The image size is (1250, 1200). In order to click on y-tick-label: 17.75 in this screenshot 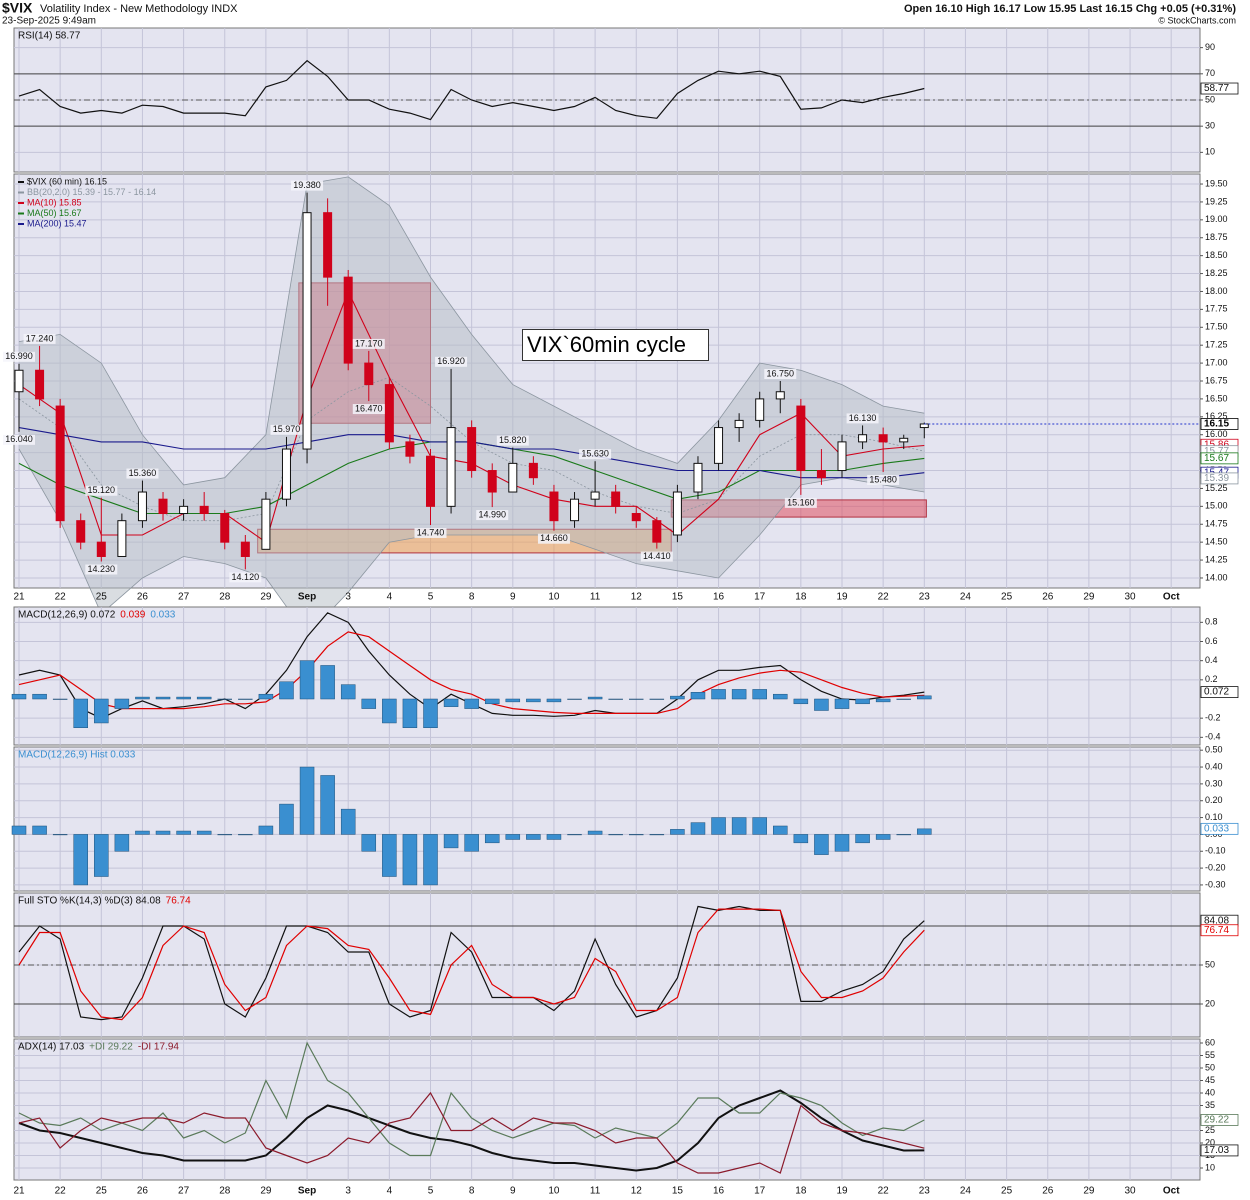, I will do `click(1216, 309)`.